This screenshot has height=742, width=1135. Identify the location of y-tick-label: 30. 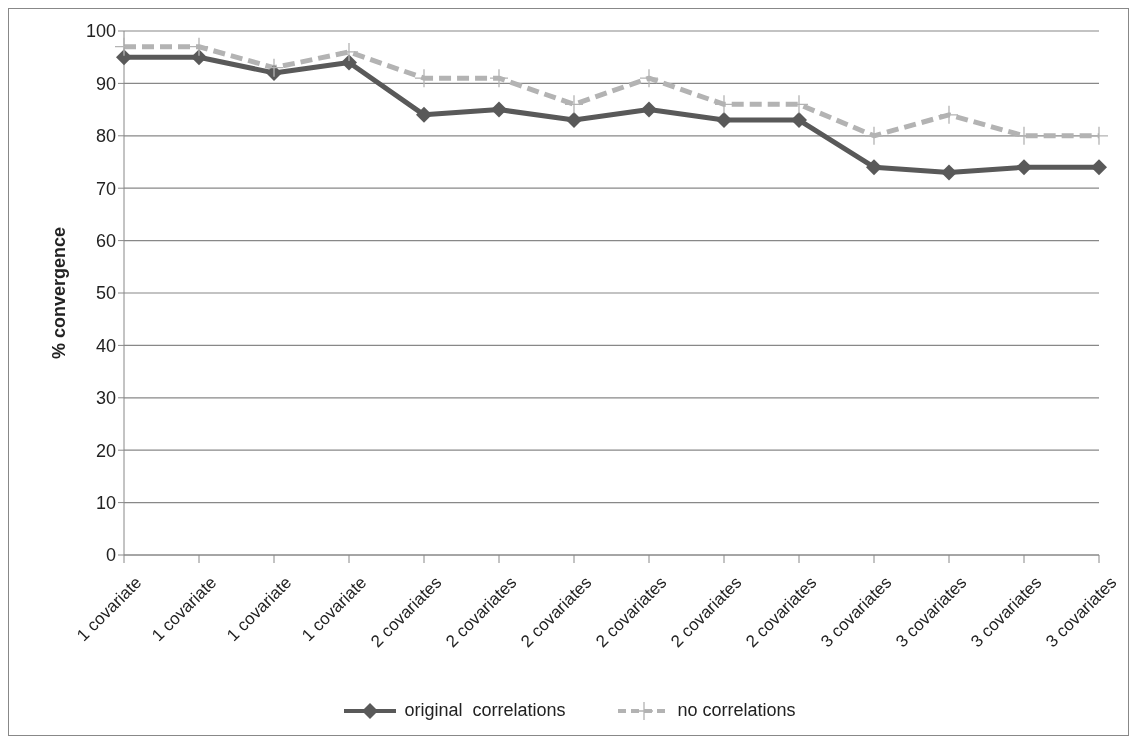
(105, 398).